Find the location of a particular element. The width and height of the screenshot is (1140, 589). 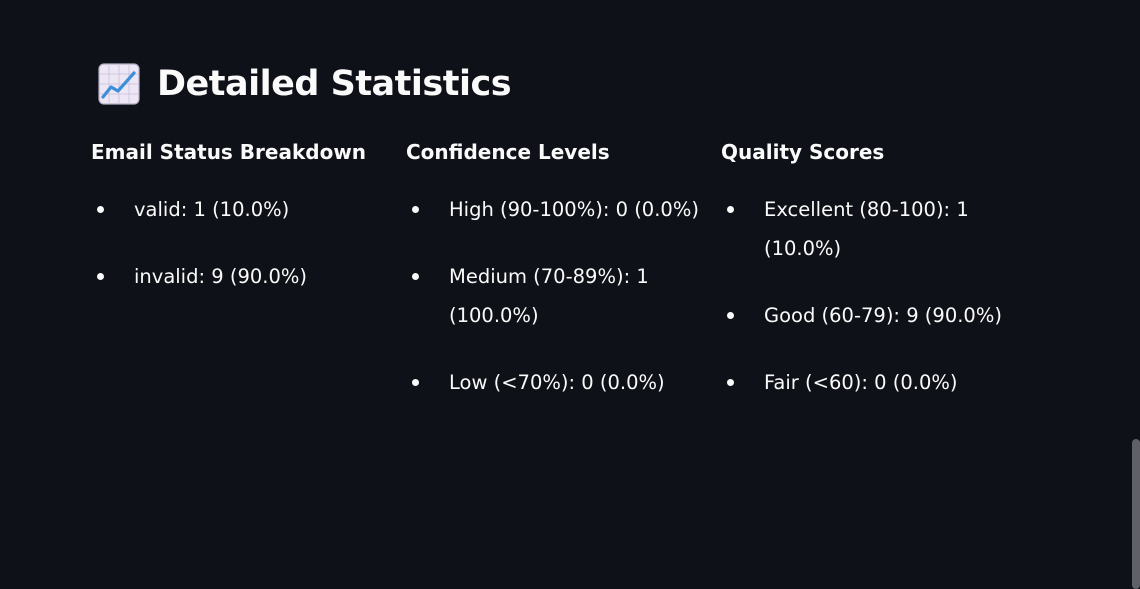

page-title: Detailed Statistics is located at coordinates (334, 84).